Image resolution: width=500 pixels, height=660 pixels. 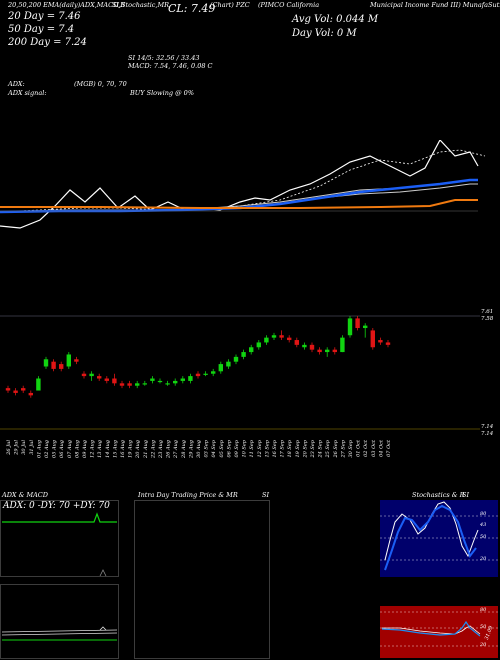 I want to click on date-tick-label: 21 Aug, so click(x=146, y=449).